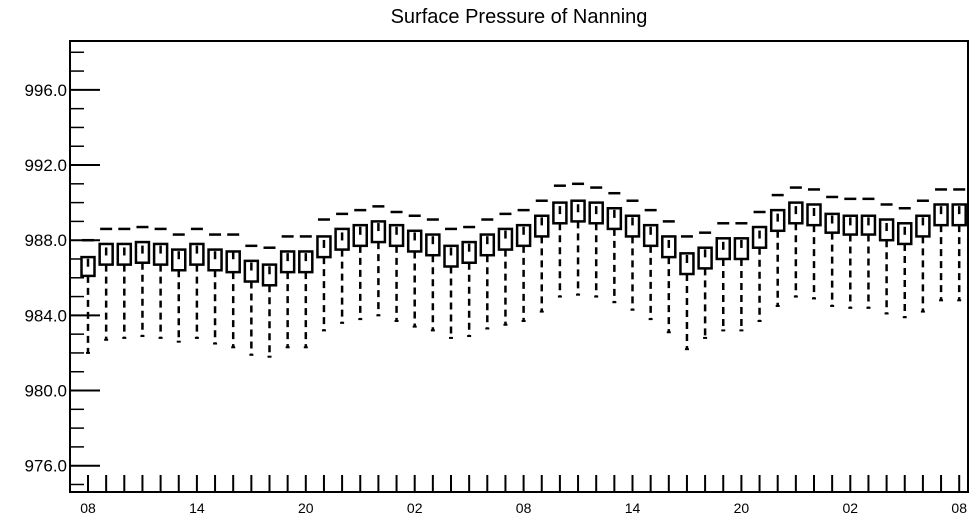  I want to click on y-tick-label: 976.0, so click(45, 466).